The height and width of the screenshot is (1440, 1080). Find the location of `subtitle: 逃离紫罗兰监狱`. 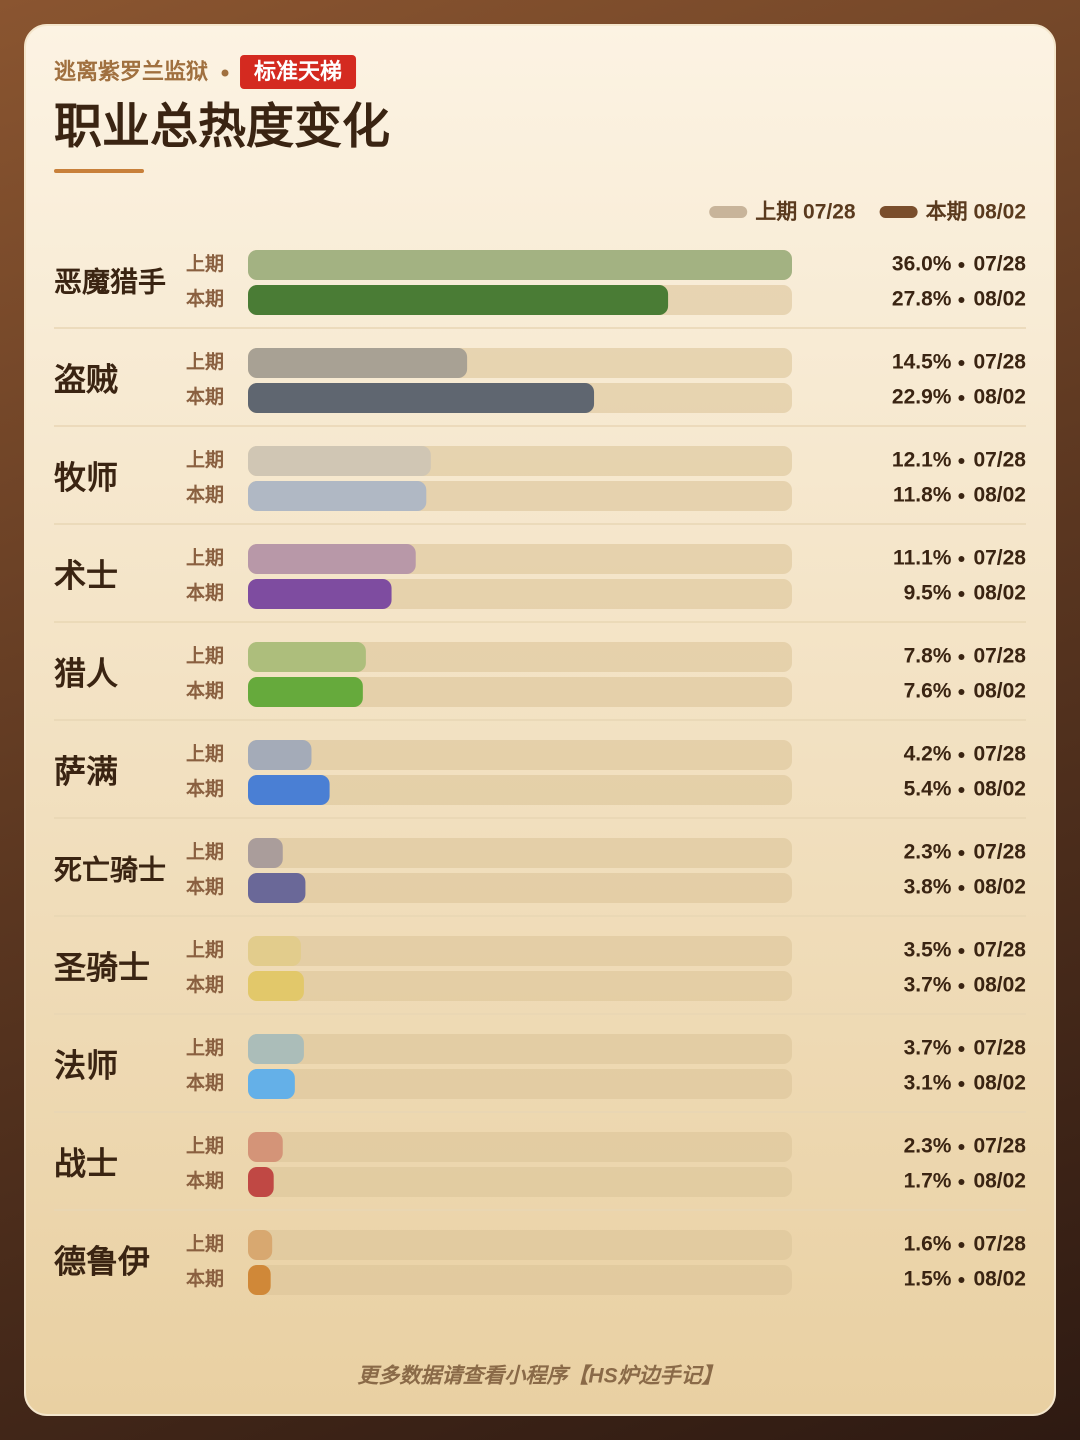

subtitle: 逃离紫罗兰监狱 is located at coordinates (131, 71).